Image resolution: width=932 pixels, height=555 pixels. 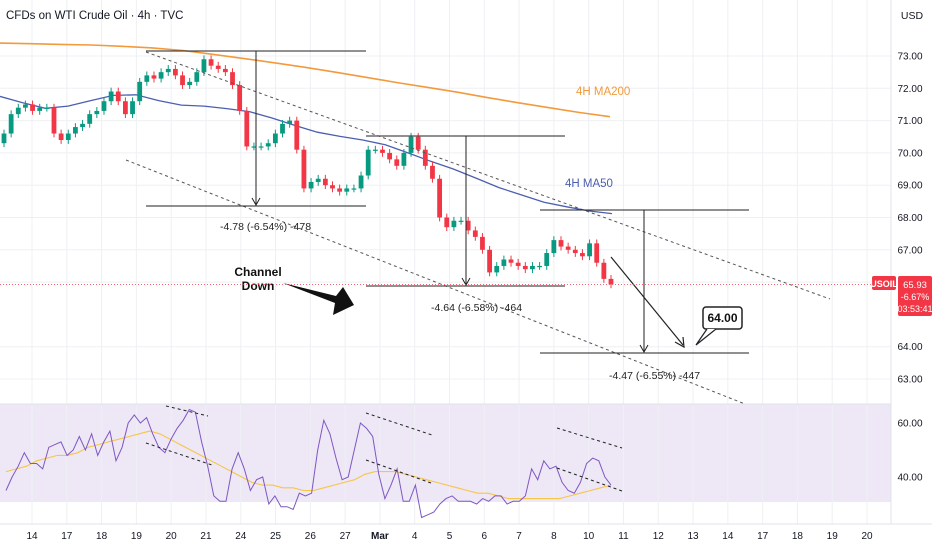 I want to click on price-tick-label: 68.00, so click(x=909, y=218).